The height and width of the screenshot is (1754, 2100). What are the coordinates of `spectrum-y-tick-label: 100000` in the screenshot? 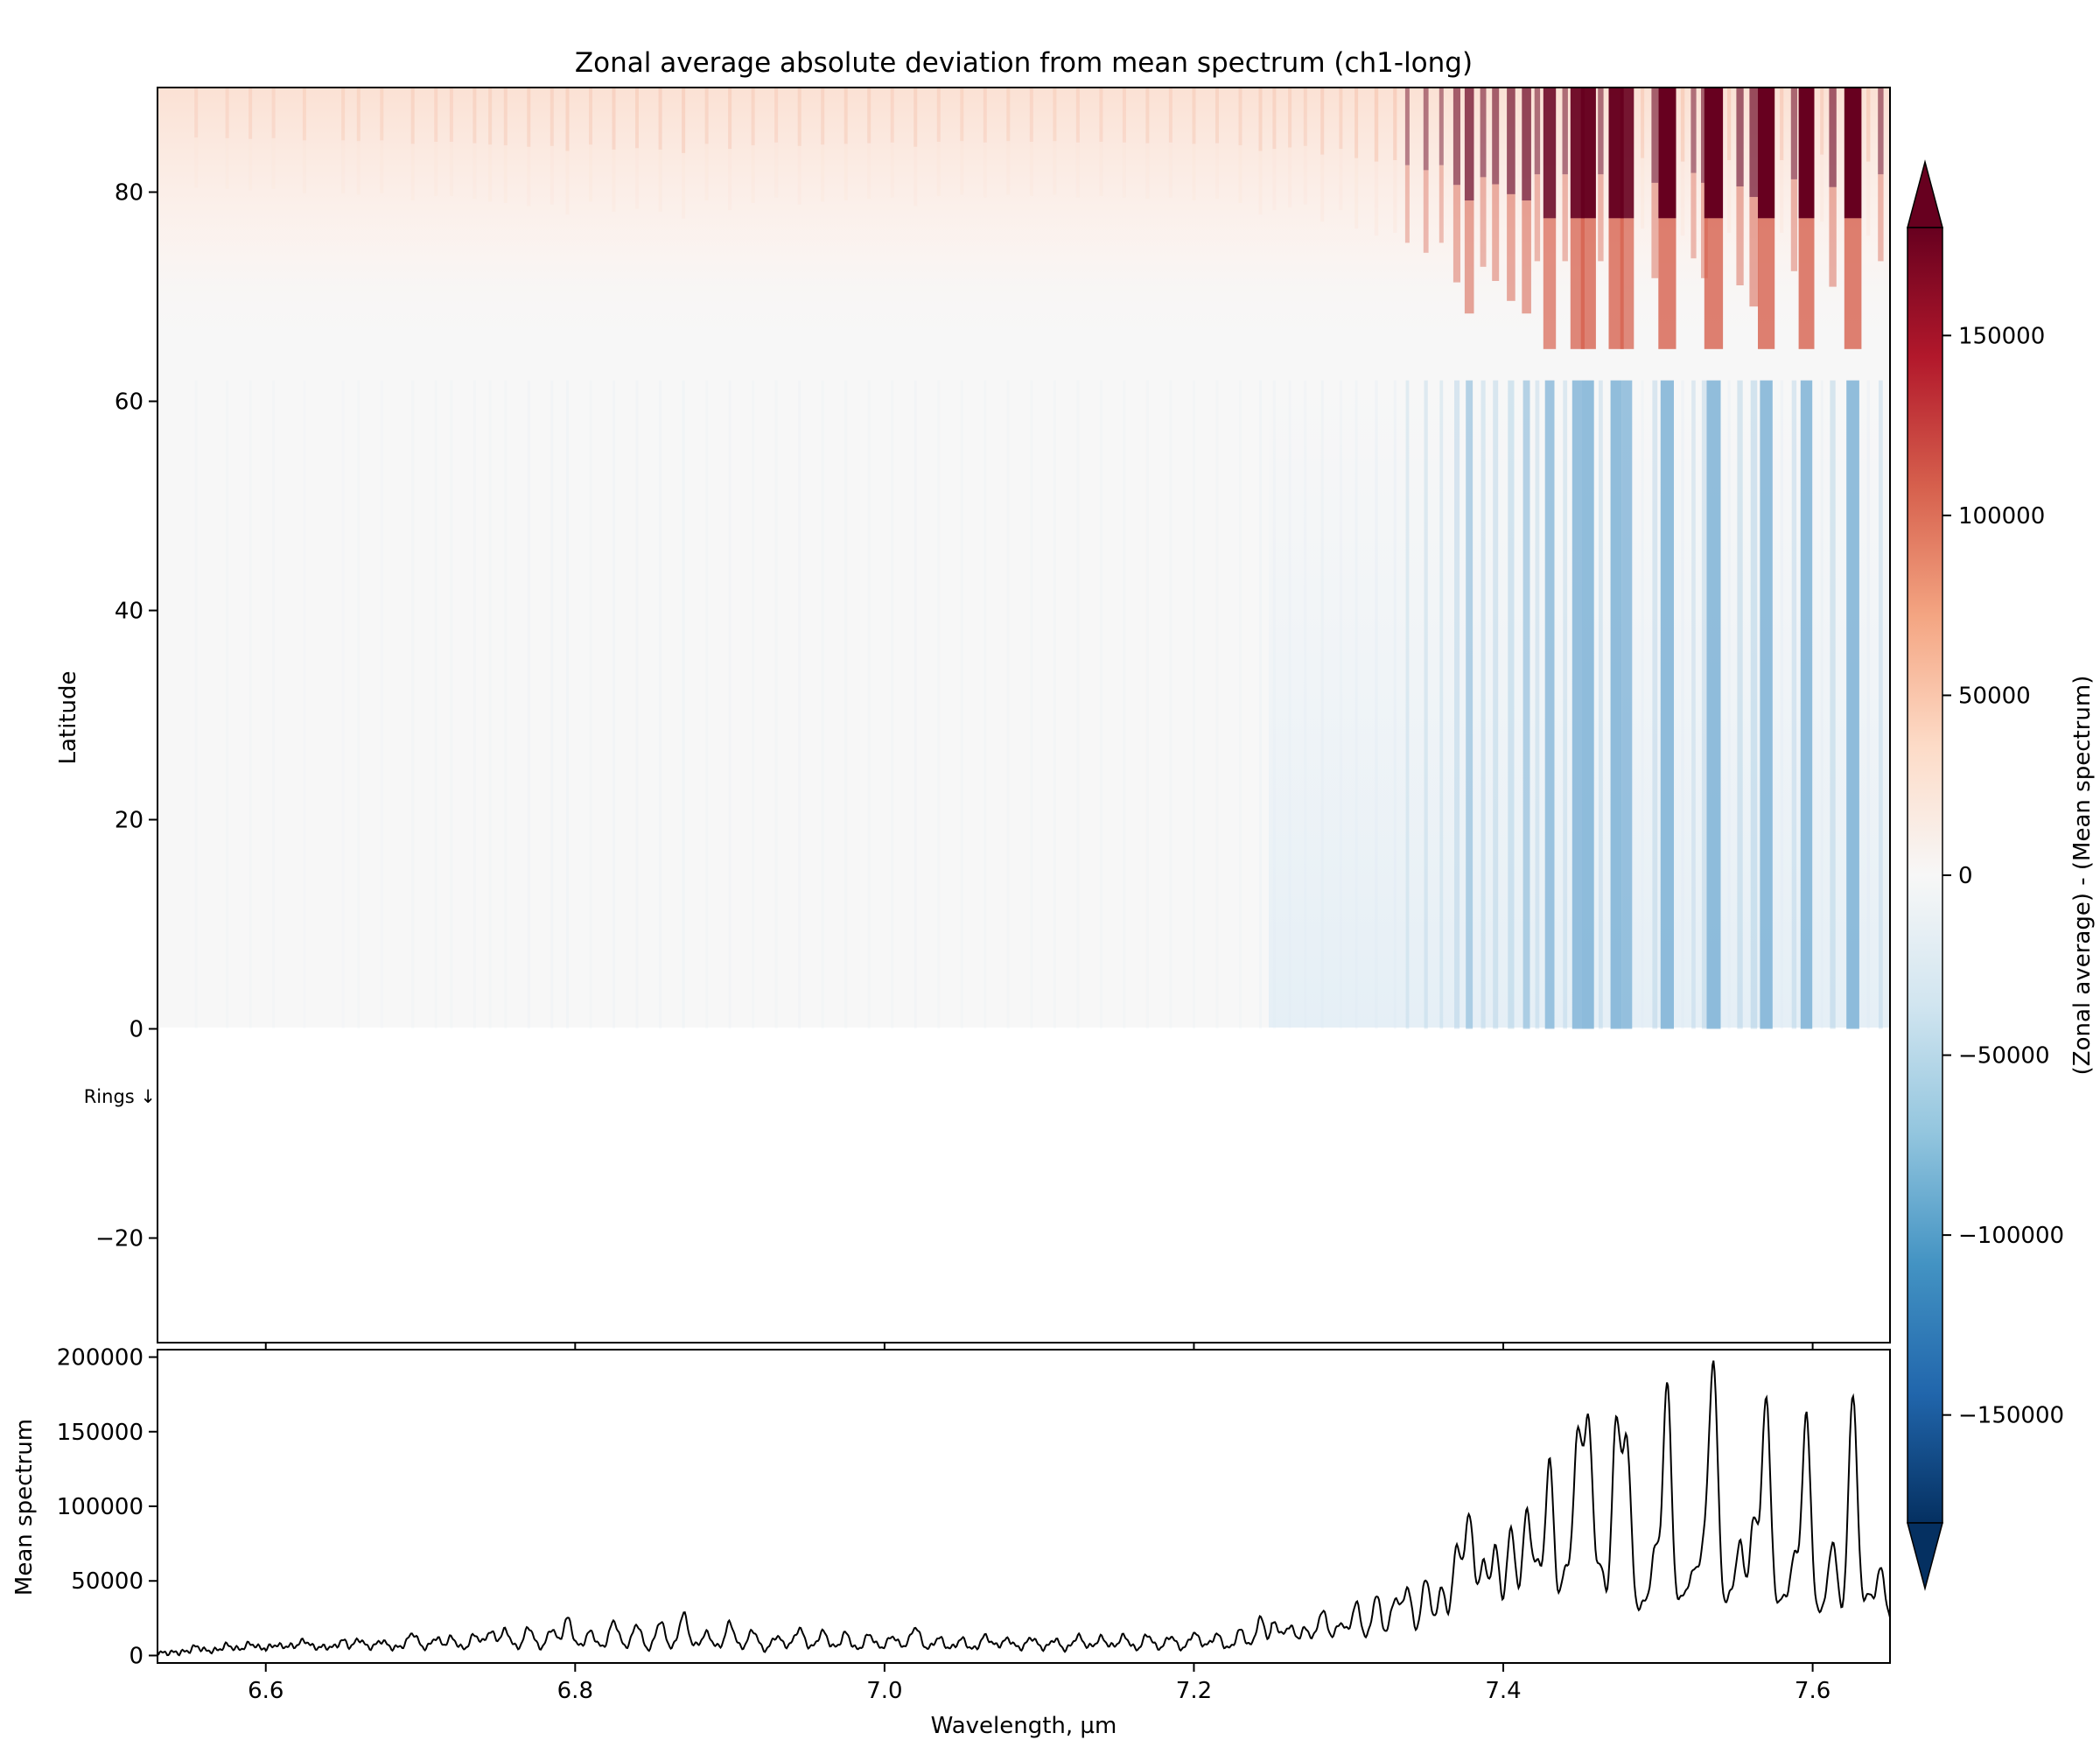 It's located at (100, 1507).